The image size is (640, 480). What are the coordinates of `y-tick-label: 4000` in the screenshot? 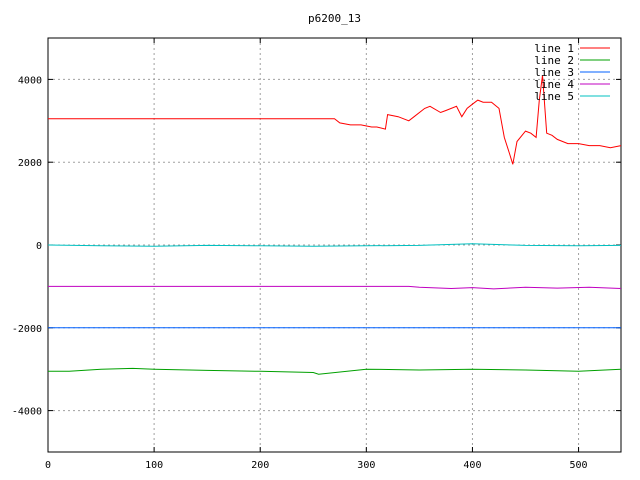 It's located at (30, 80).